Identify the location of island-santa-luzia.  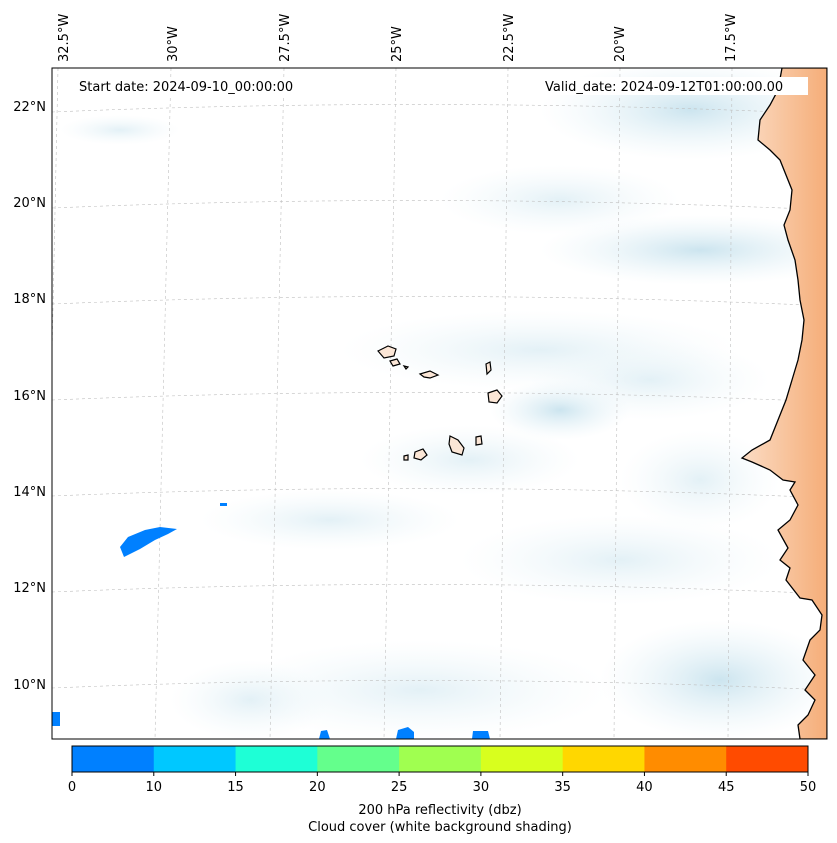
(406, 367).